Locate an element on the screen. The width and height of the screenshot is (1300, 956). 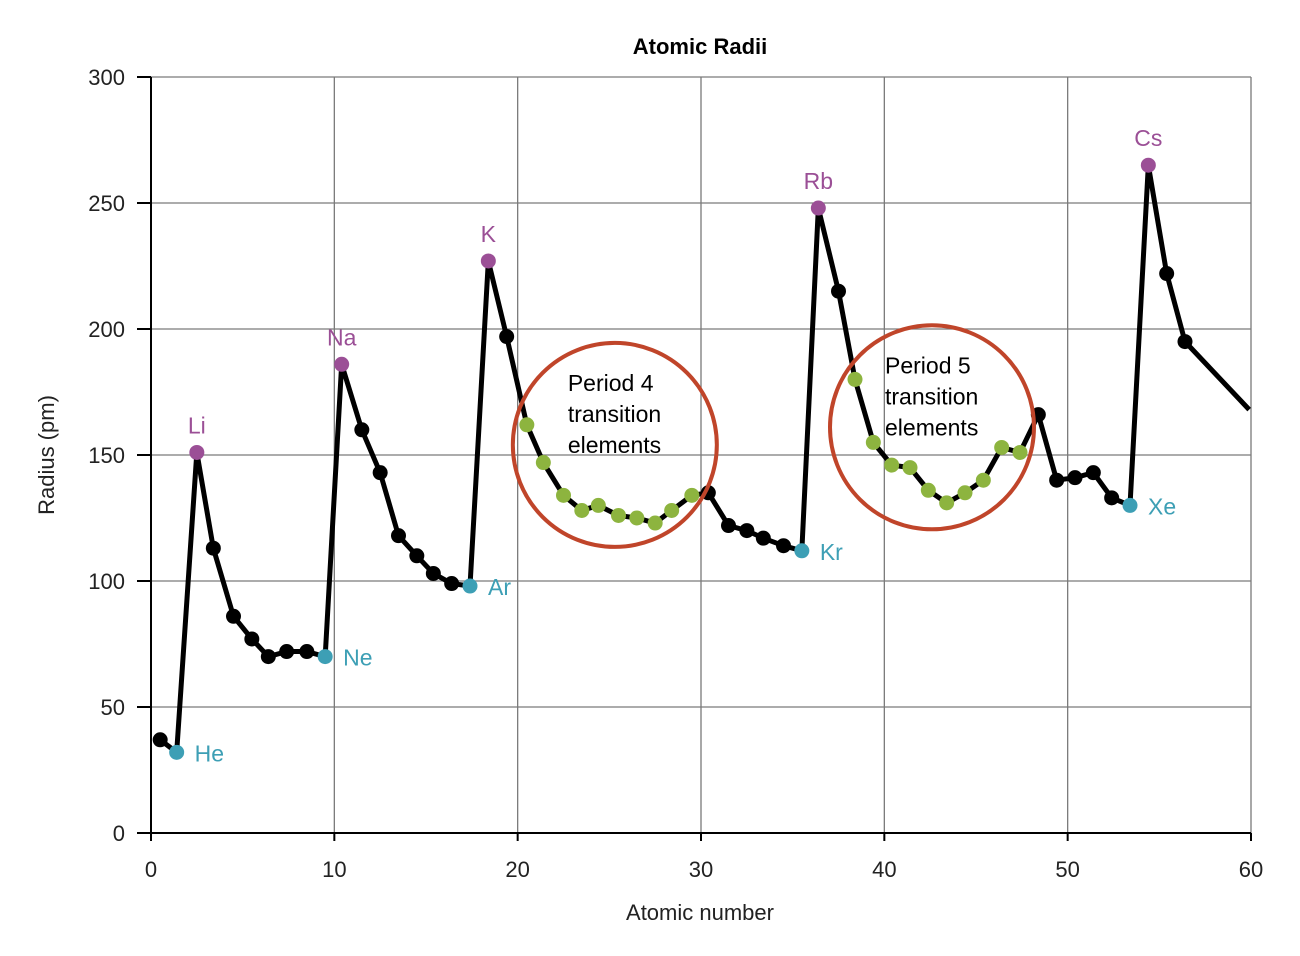
y-tick-label: 0 is located at coordinates (119, 833).